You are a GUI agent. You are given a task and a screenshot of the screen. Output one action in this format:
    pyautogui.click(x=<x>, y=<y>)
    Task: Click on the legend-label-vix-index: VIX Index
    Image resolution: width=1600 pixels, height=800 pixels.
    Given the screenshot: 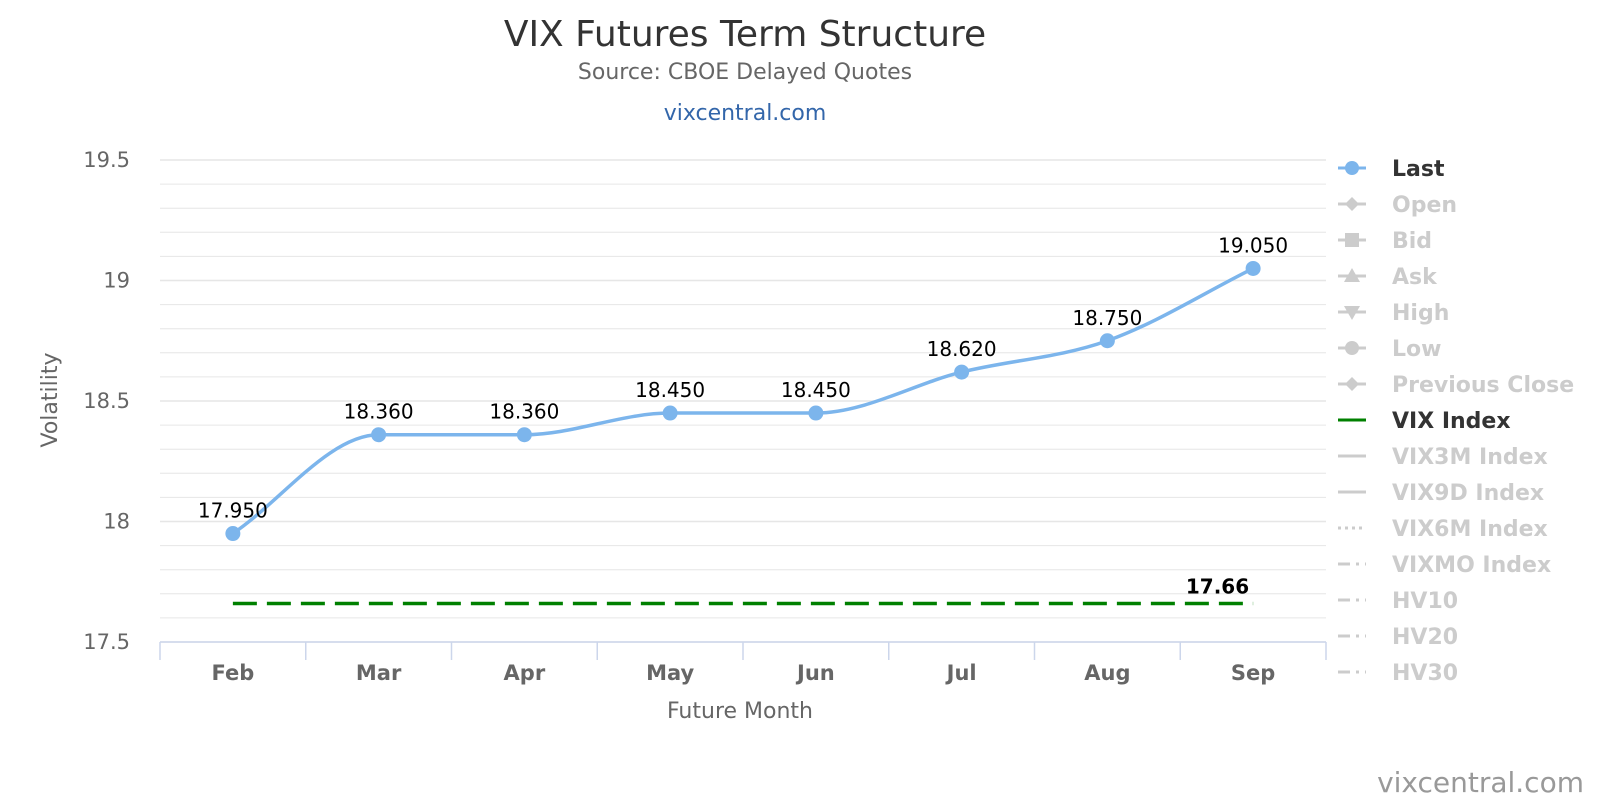 What is the action you would take?
    pyautogui.click(x=1451, y=421)
    